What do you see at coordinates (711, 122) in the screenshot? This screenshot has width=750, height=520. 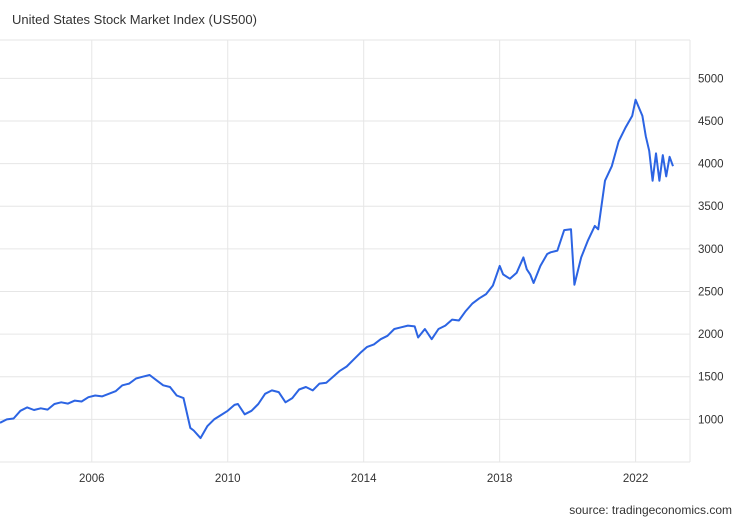 I see `y-tick-label: 4500` at bounding box center [711, 122].